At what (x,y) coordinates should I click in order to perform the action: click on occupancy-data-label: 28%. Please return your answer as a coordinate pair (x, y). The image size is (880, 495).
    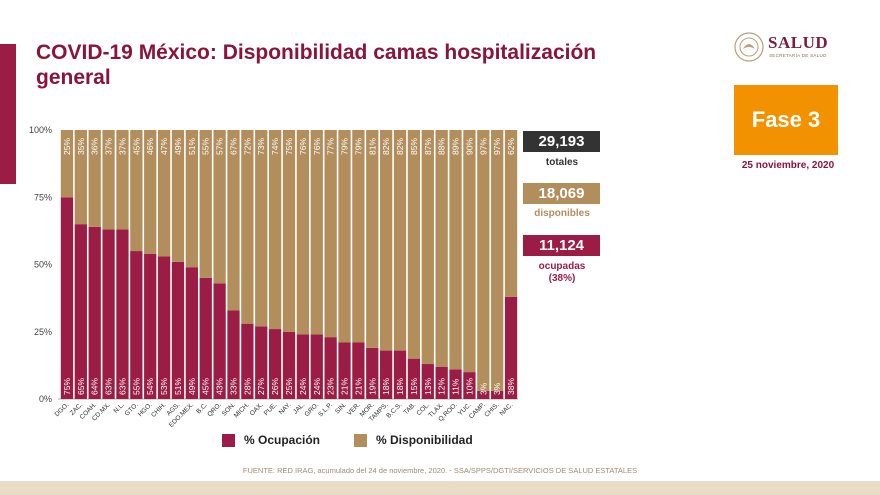
    Looking at the image, I should click on (247, 386).